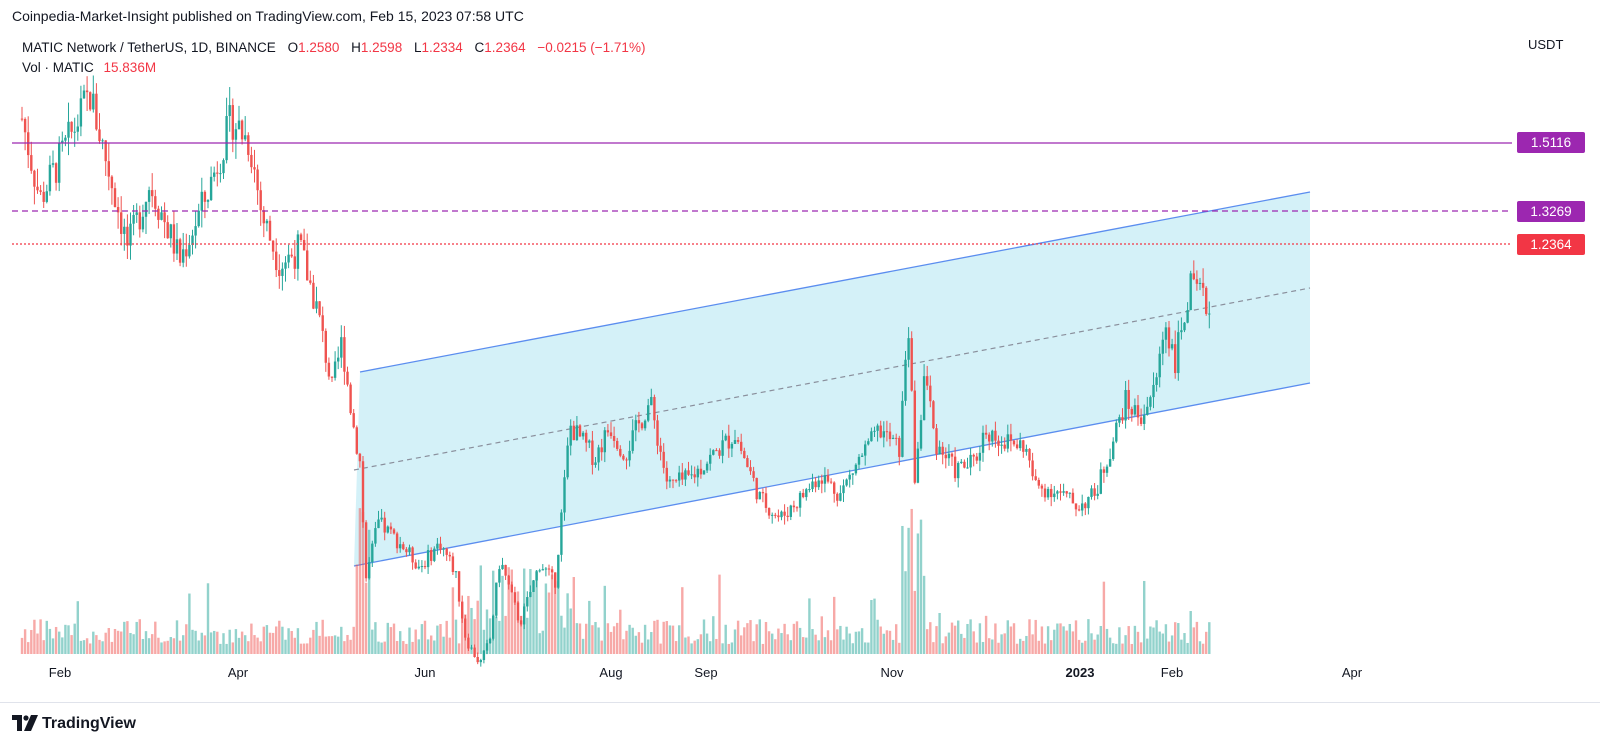  What do you see at coordinates (238, 672) in the screenshot?
I see `time-tick-label: Apr` at bounding box center [238, 672].